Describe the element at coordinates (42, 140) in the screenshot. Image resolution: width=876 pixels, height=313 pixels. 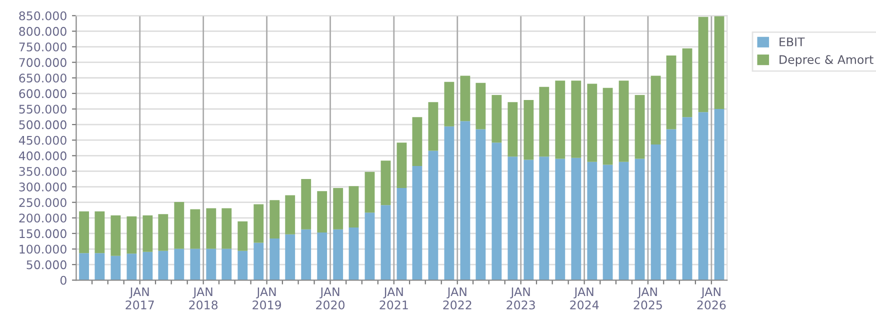
I see `y-tick-label: 450.000` at that location.